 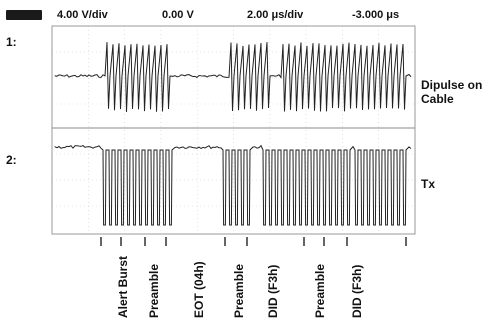 I want to click on time-per-div: 2.00 μs/div, so click(x=275, y=15).